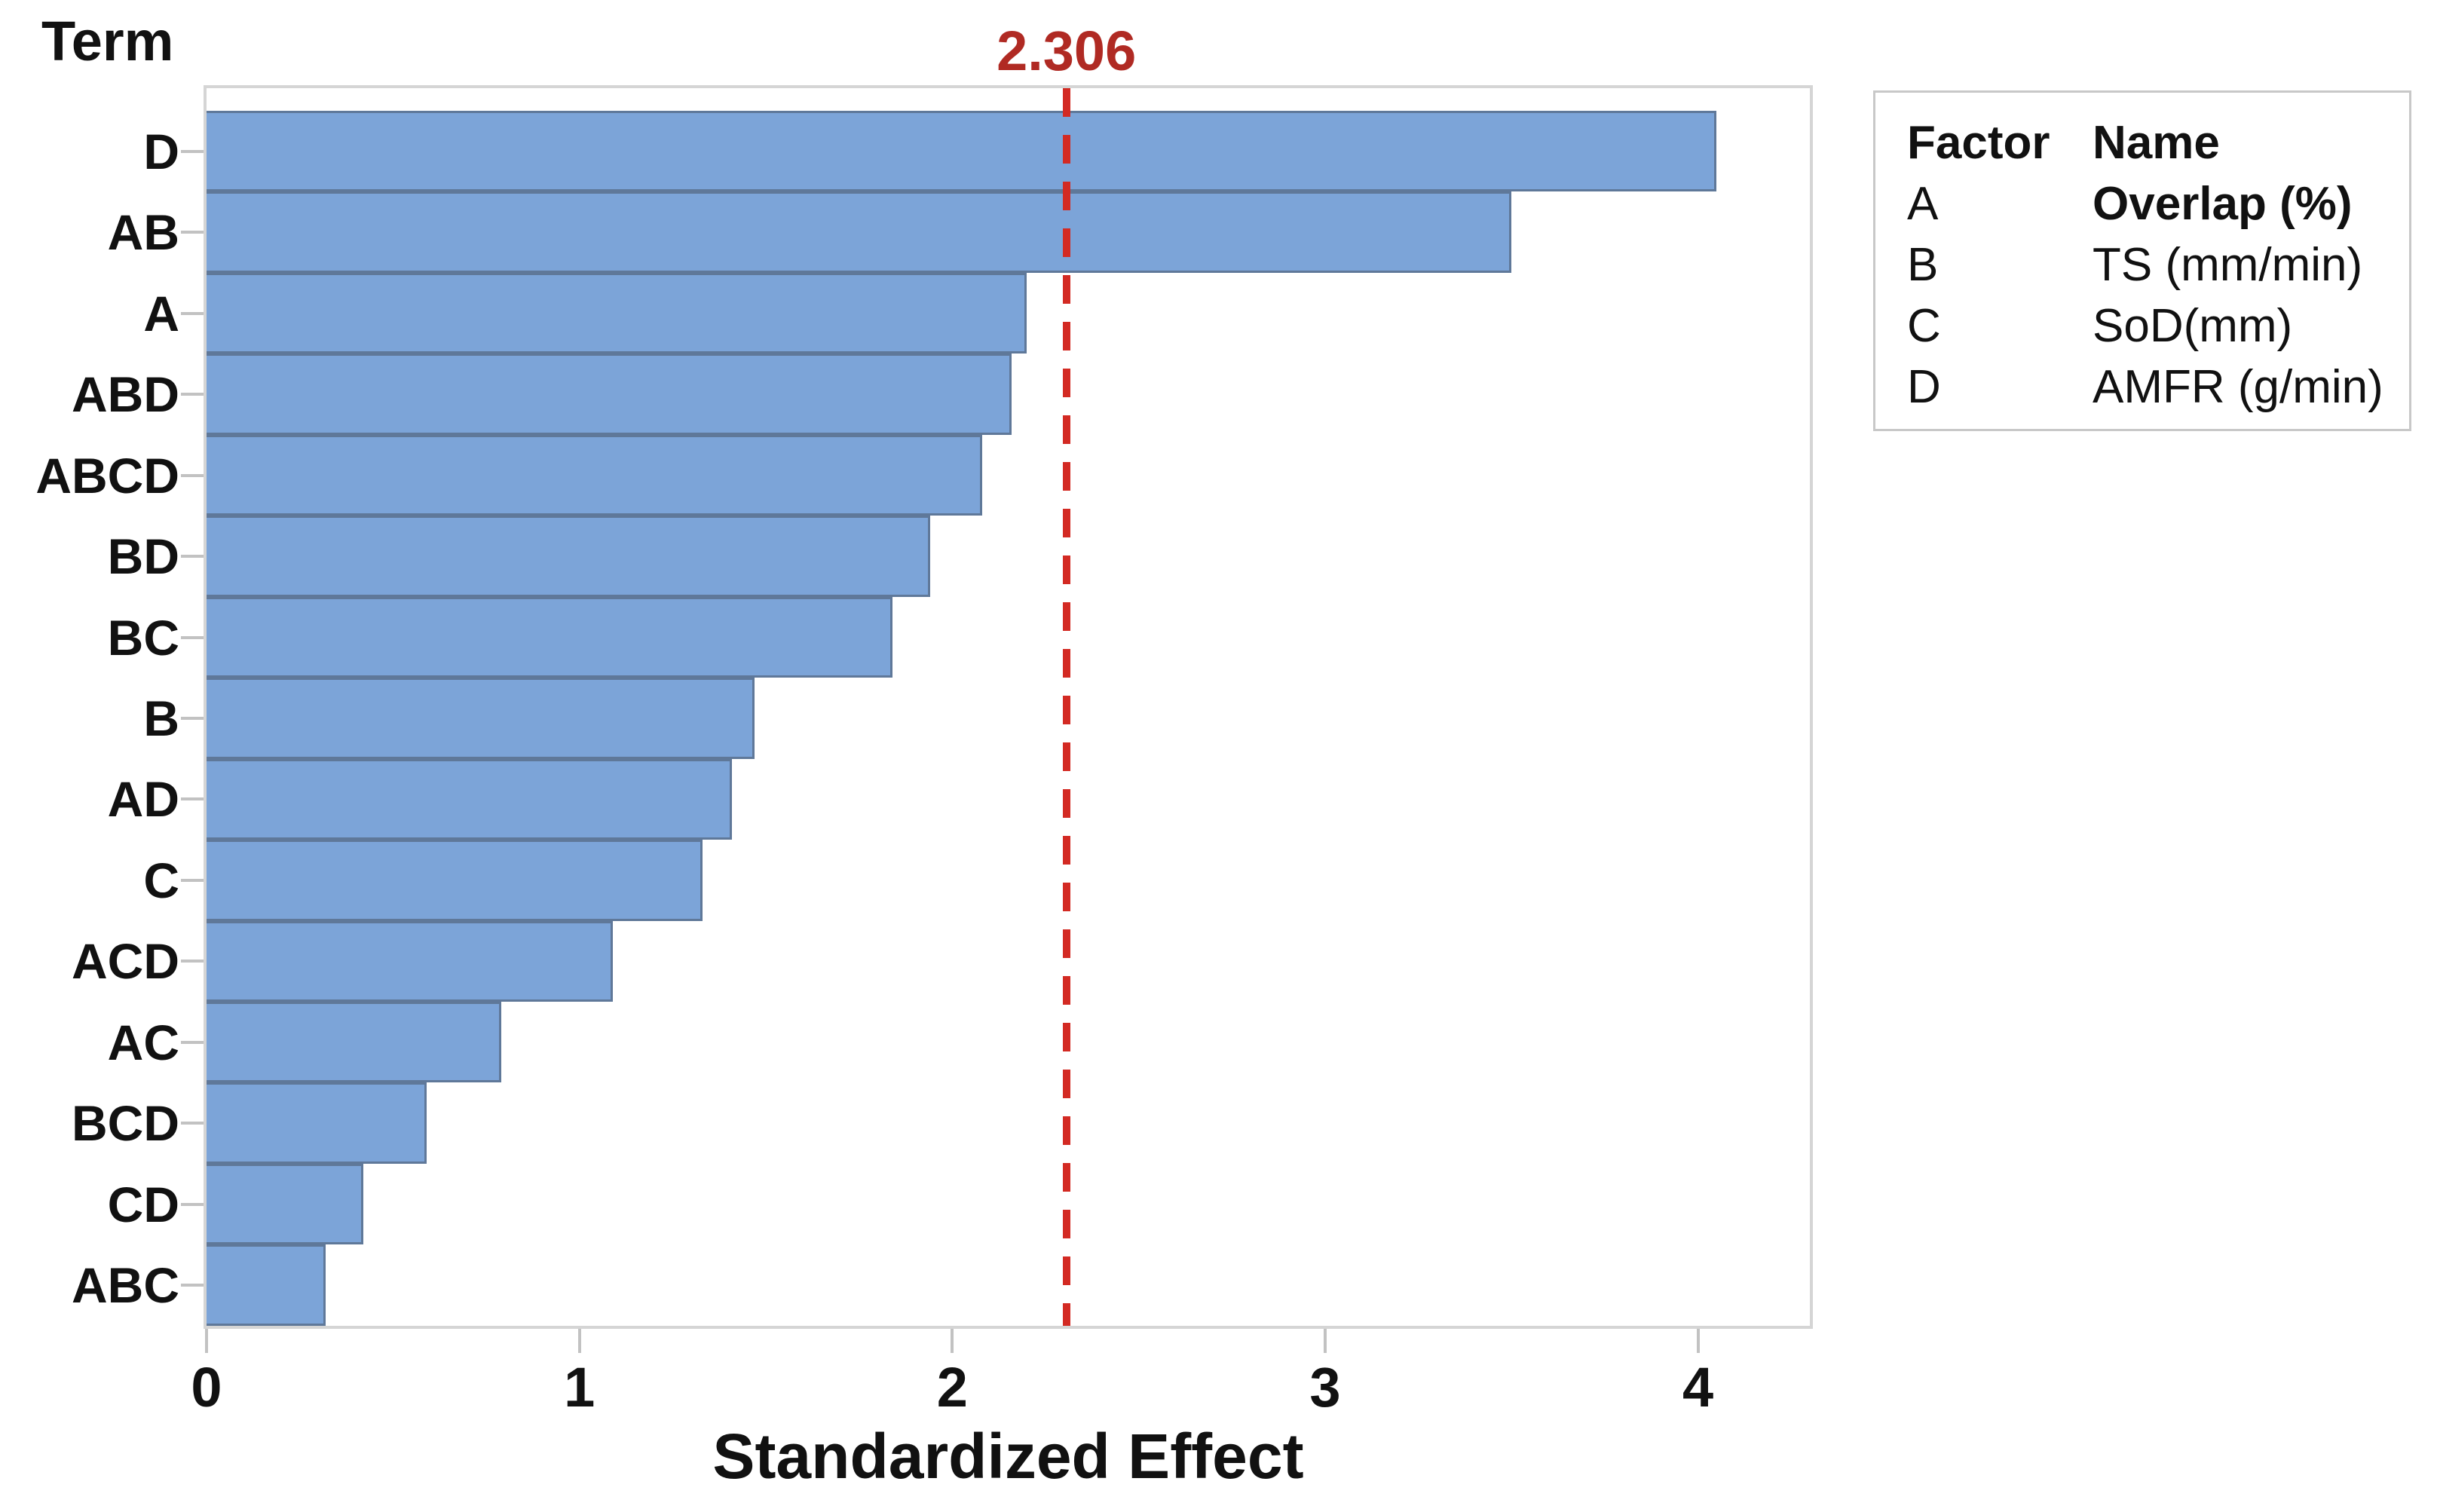  Describe the element at coordinates (192, 557) in the screenshot. I see `y-tick-bd` at that location.